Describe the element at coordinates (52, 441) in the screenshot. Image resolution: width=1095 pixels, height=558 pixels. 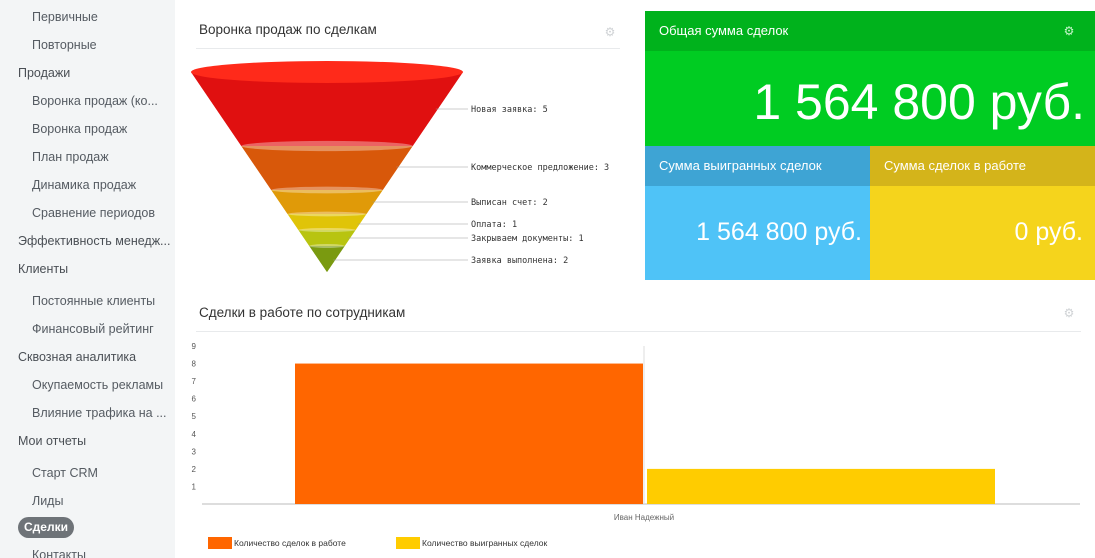
I see `sidebar-item-15: Мои отчеты` at that location.